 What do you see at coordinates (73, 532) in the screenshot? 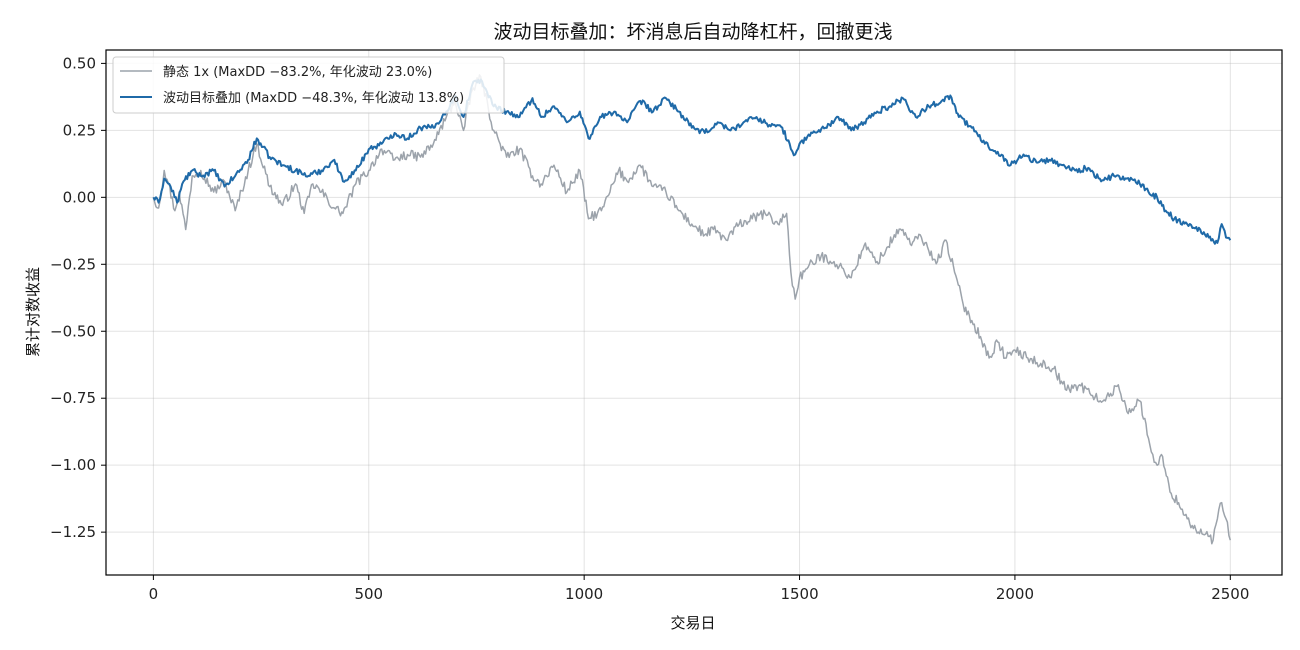
I see `y-tick-label: −1.25` at bounding box center [73, 532].